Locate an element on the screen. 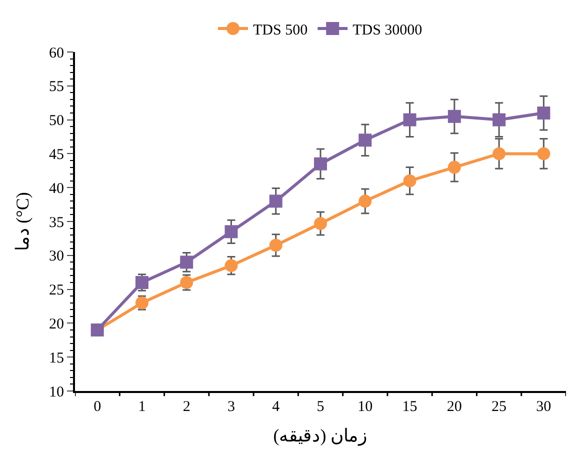  y-tick-label: 15 is located at coordinates (56, 358).